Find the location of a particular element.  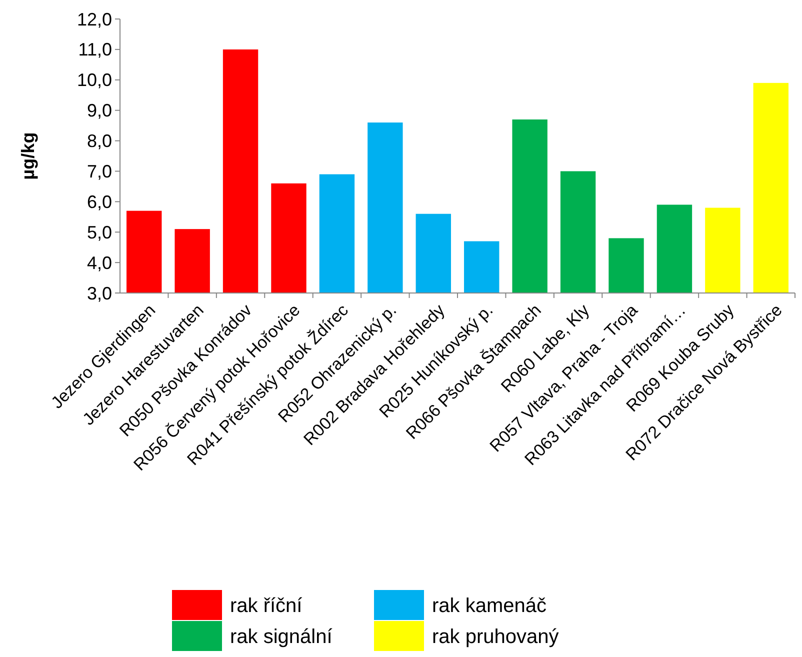

y-tick-label: 8,0 is located at coordinates (99, 141).